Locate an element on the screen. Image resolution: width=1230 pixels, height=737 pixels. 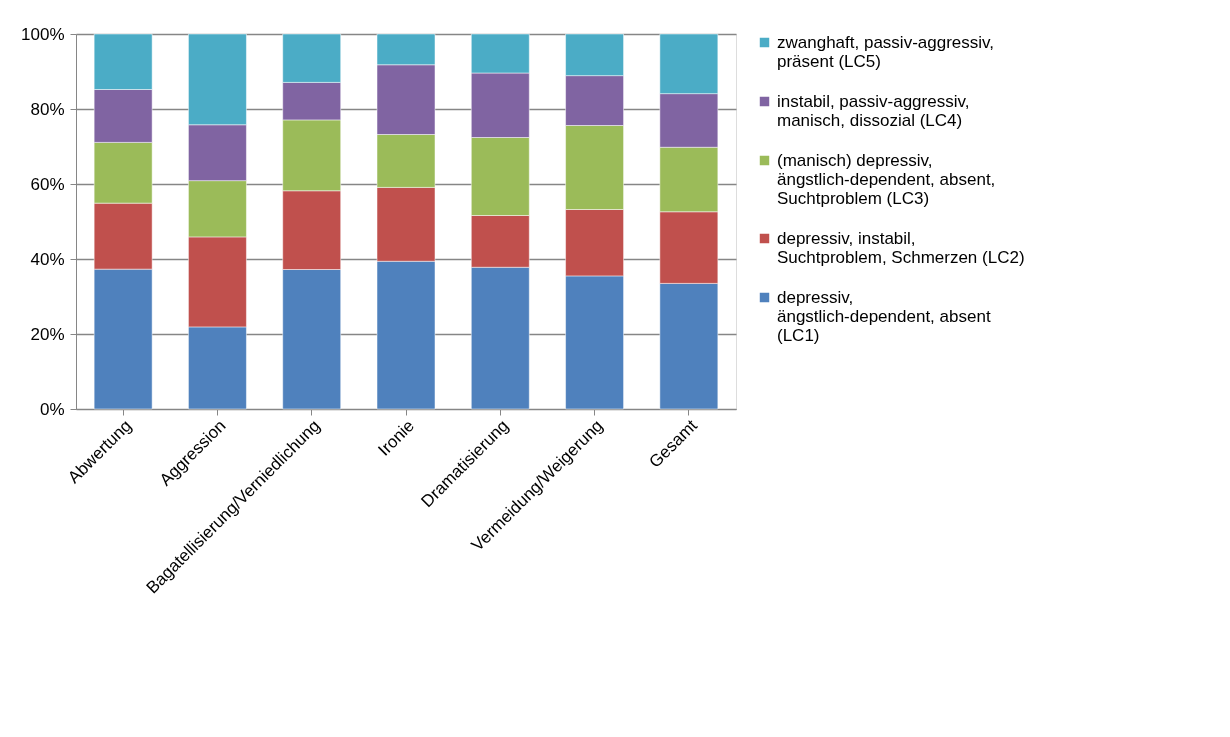
y-tick-label: 20% is located at coordinates (47, 334).